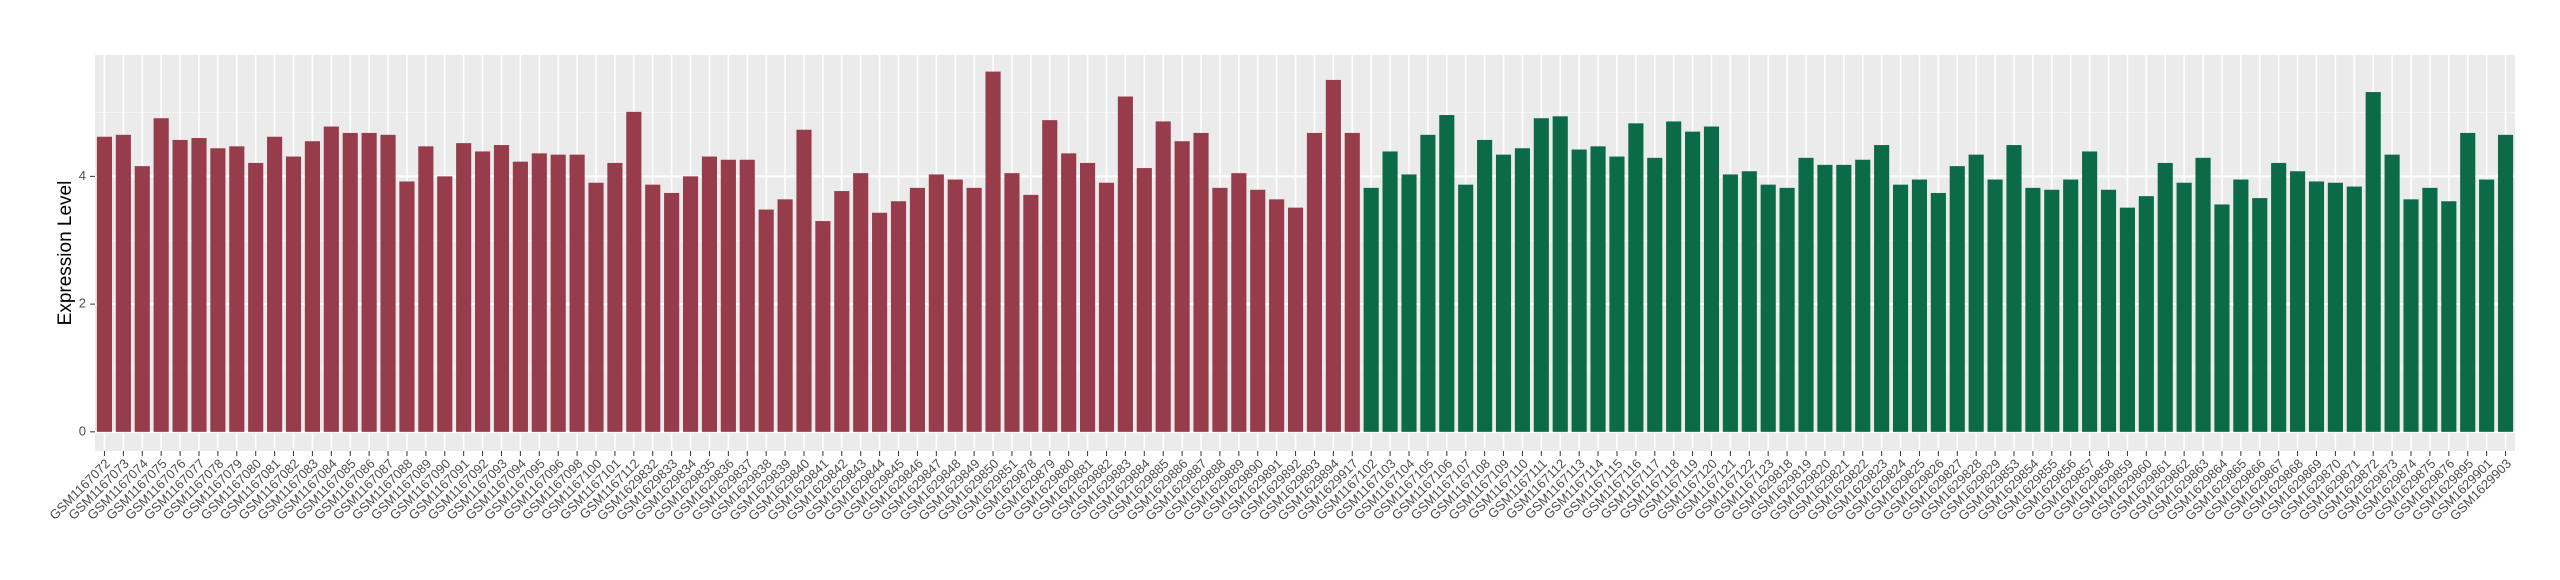 This screenshot has height=580, width=2560. What do you see at coordinates (82, 430) in the screenshot?
I see `y-tick-label: 0` at bounding box center [82, 430].